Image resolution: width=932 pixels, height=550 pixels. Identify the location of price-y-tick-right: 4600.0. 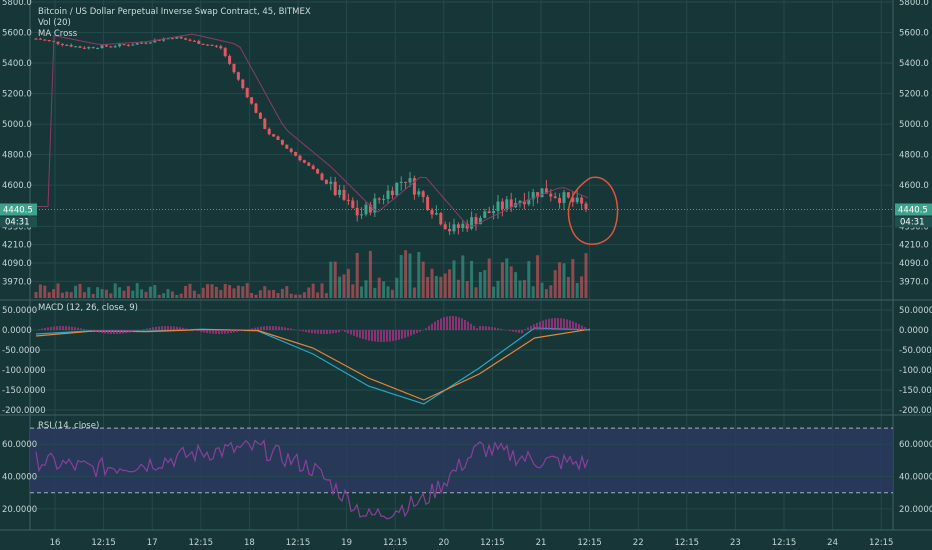
(914, 186).